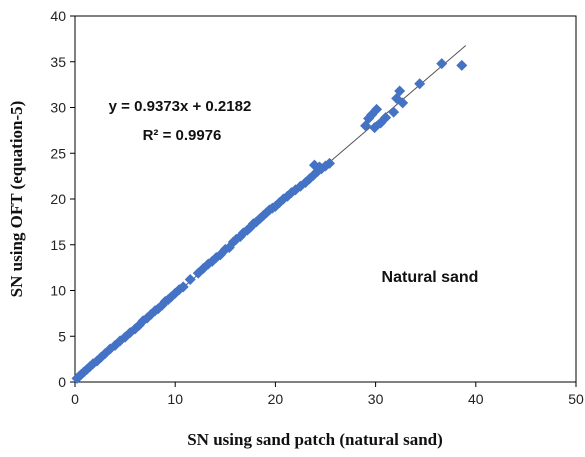  I want to click on y-tick-label: 35, so click(58, 62).